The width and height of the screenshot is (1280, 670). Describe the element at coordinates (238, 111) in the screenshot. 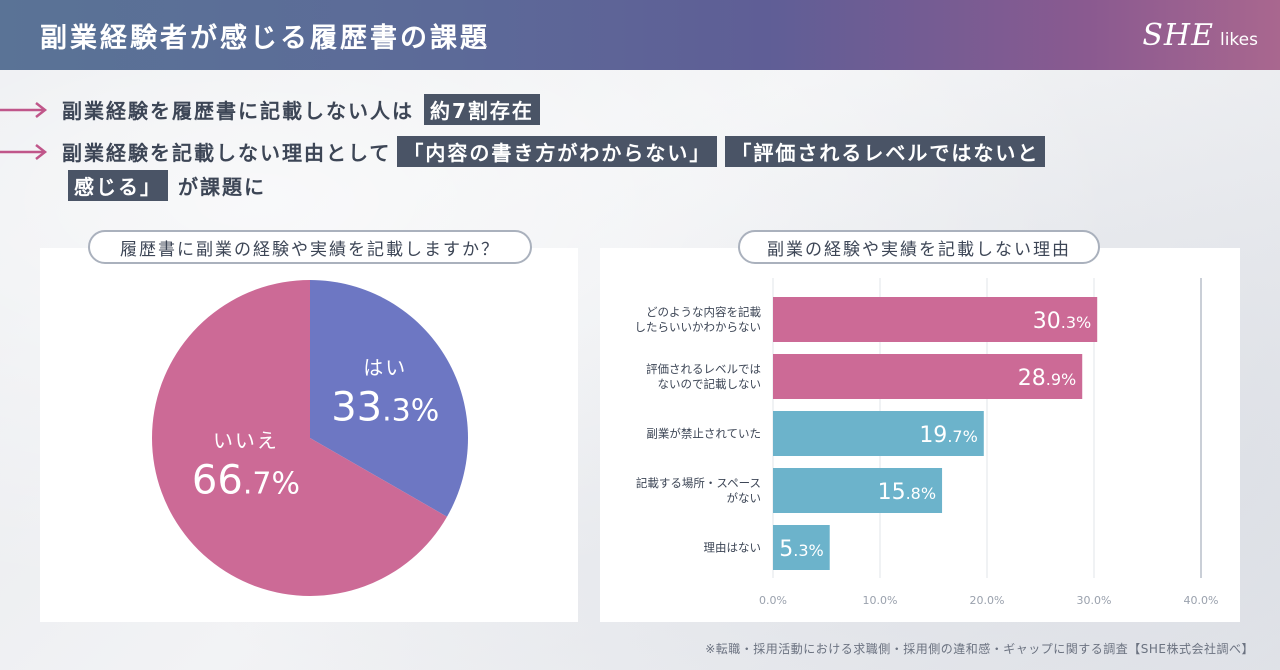

I see `bullet-1-text: 副業経験を履歴書に記載しない人は` at that location.